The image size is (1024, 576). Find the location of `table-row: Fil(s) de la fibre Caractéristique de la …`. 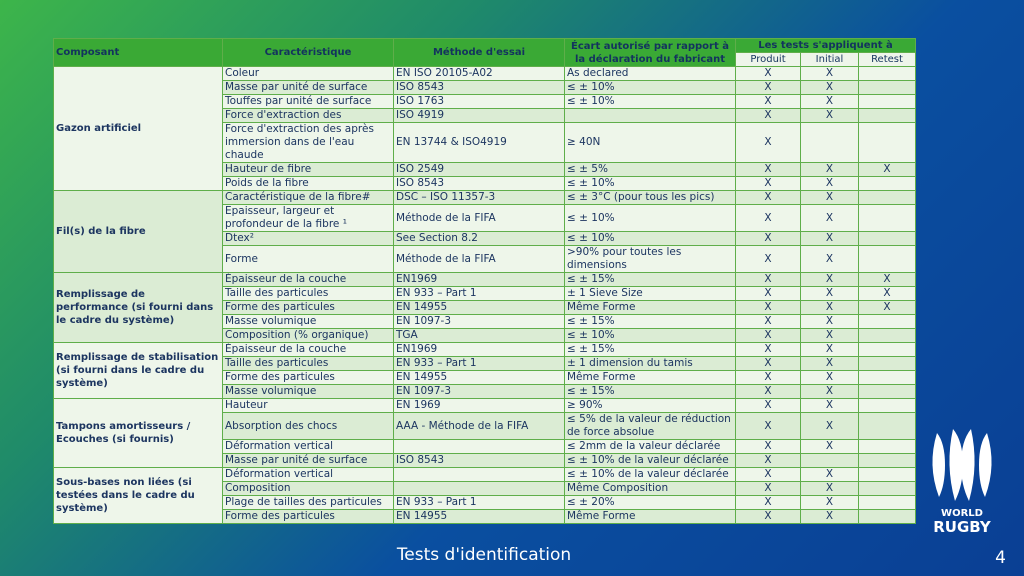

table-row: Fil(s) de la fibre Caractéristique de la … is located at coordinates (484, 231).